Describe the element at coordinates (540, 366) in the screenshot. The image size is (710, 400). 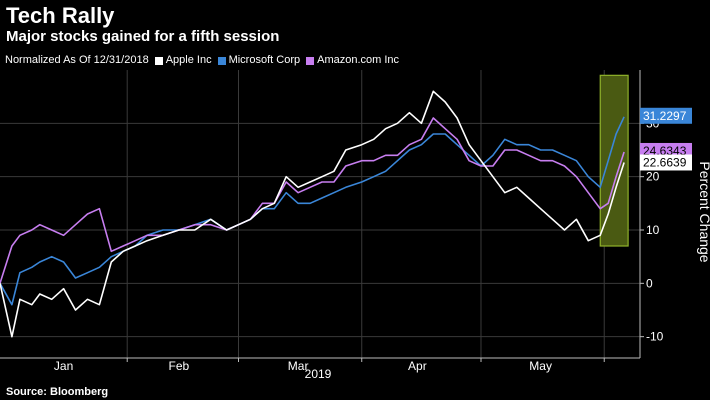
I see `x-tick-label: May` at that location.